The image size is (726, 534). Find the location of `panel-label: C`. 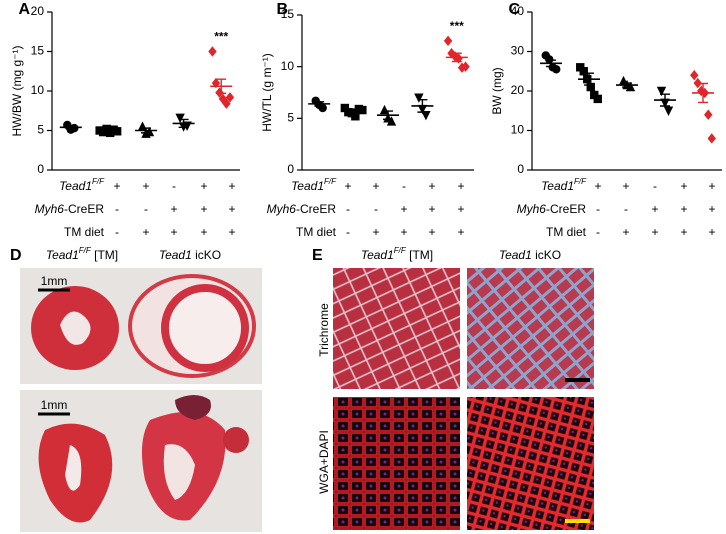

panel-label: C is located at coordinates (514, 9).